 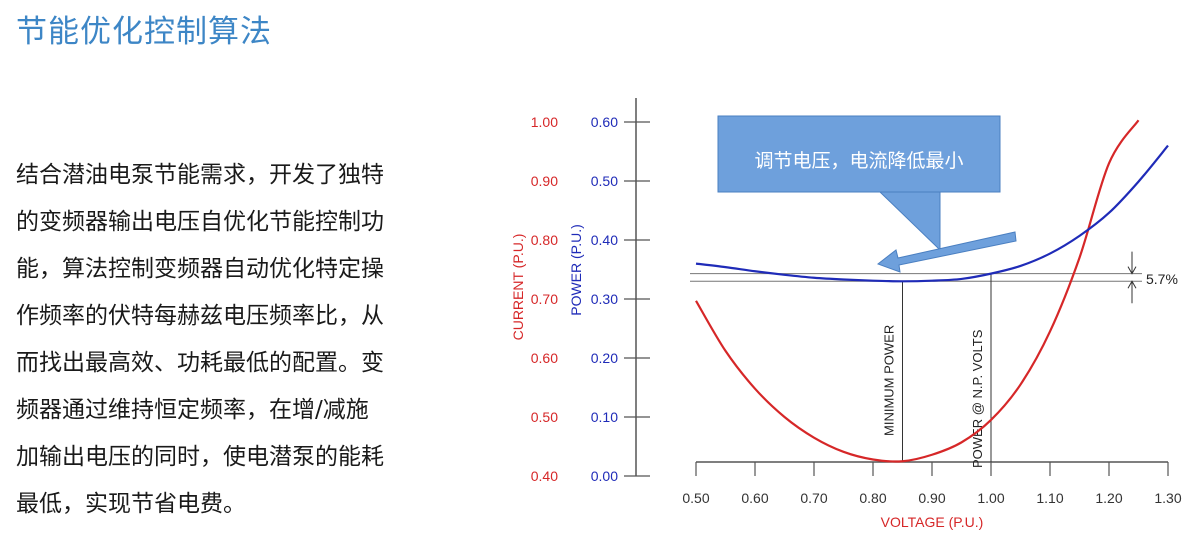 I want to click on y-tick-label-current: 0.60, so click(x=544, y=358).